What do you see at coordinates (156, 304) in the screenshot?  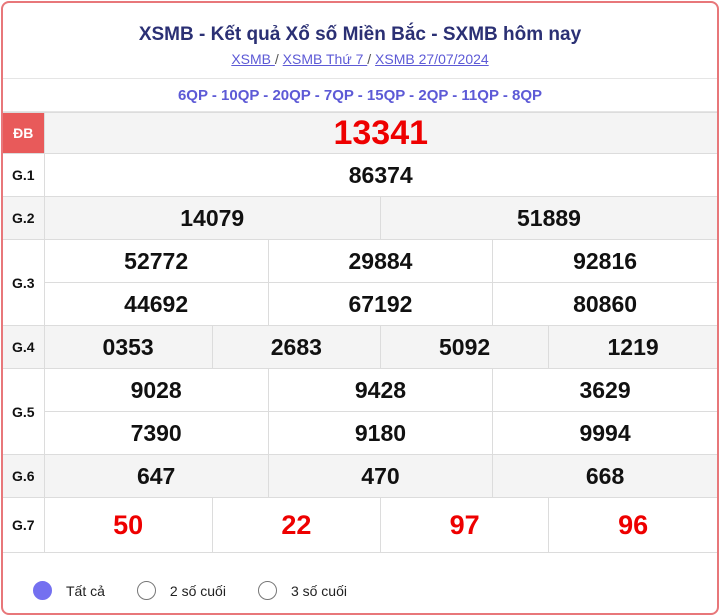 I see `prize-number: 44692` at bounding box center [156, 304].